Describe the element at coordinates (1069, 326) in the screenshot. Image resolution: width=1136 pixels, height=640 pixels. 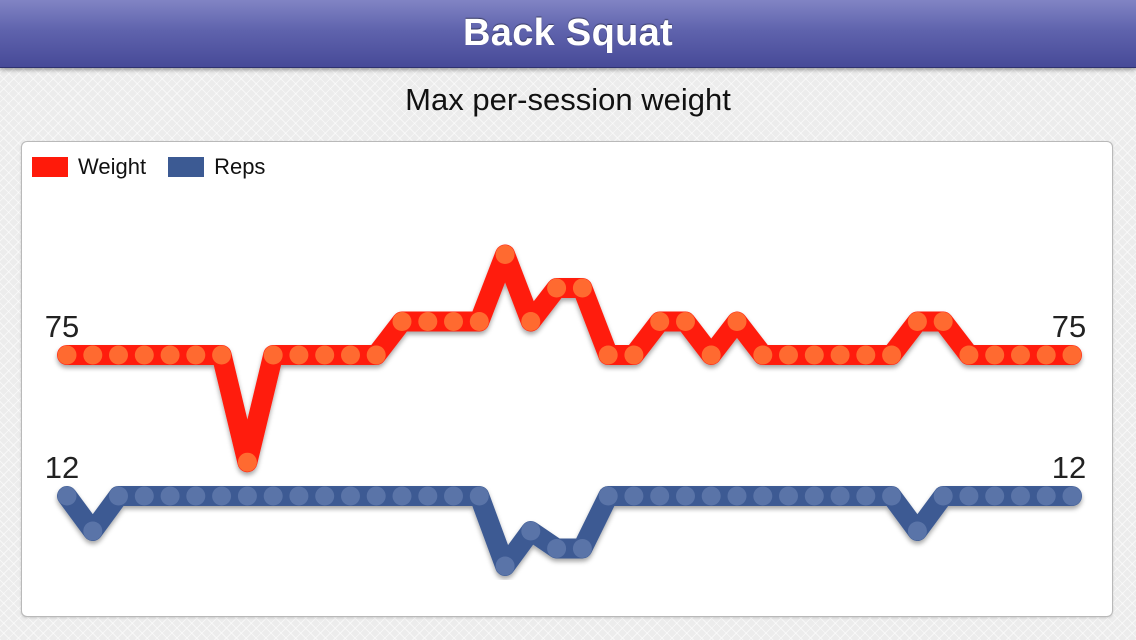
I see `last-value-label-weight: 75` at that location.